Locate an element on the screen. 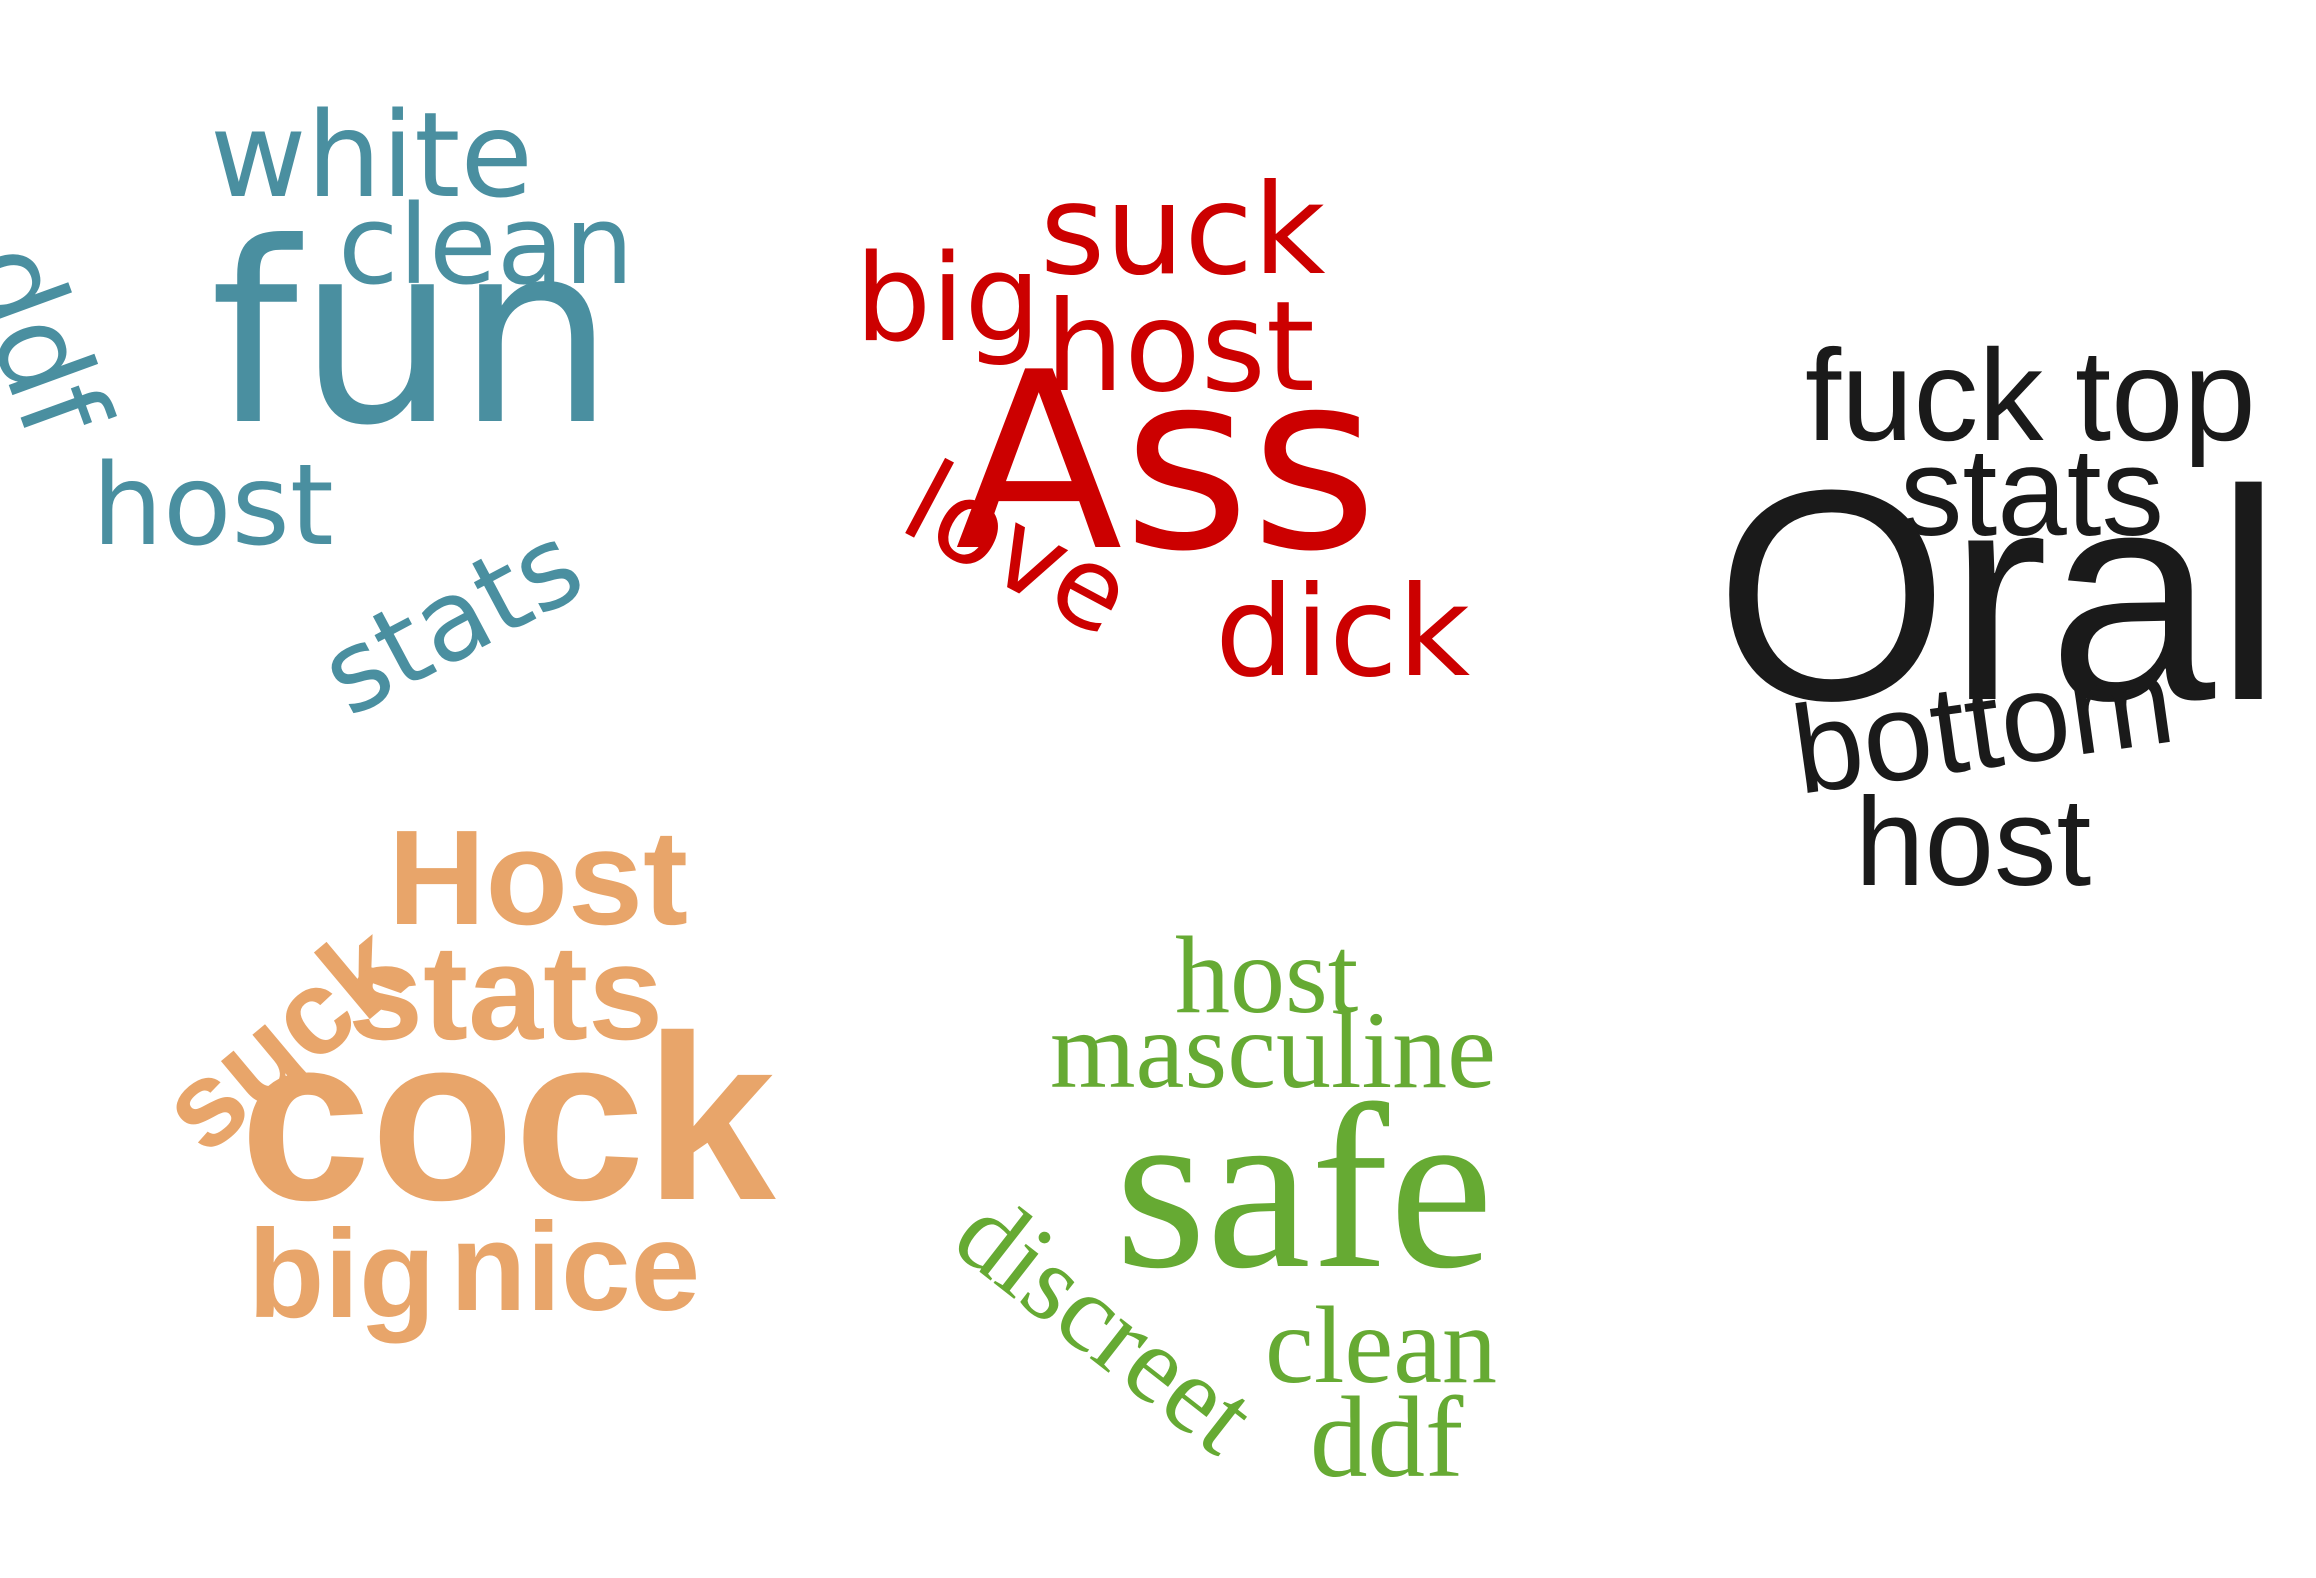 The image size is (2316, 1578). word-fun: fun is located at coordinates (412, 334).